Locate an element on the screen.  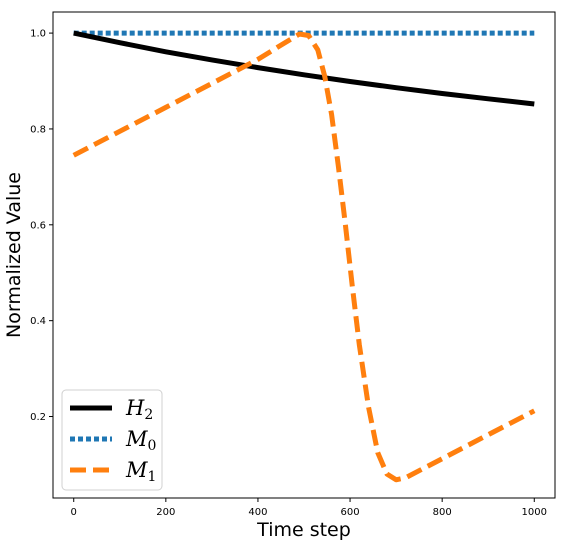
y-tick-label: 0.8 is located at coordinates (38, 129).